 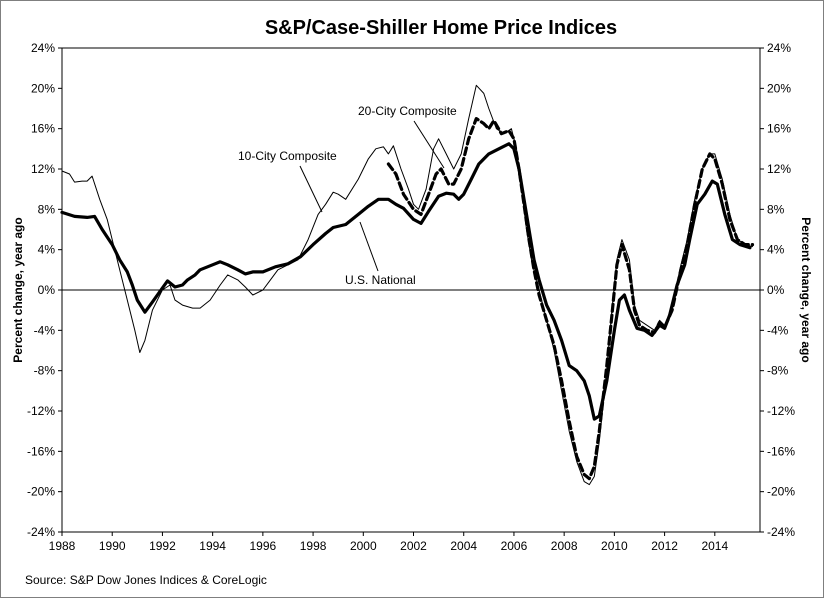 What do you see at coordinates (441, 28) in the screenshot?
I see `chart-title: S&P/Case-Shiller Home Price Indices` at bounding box center [441, 28].